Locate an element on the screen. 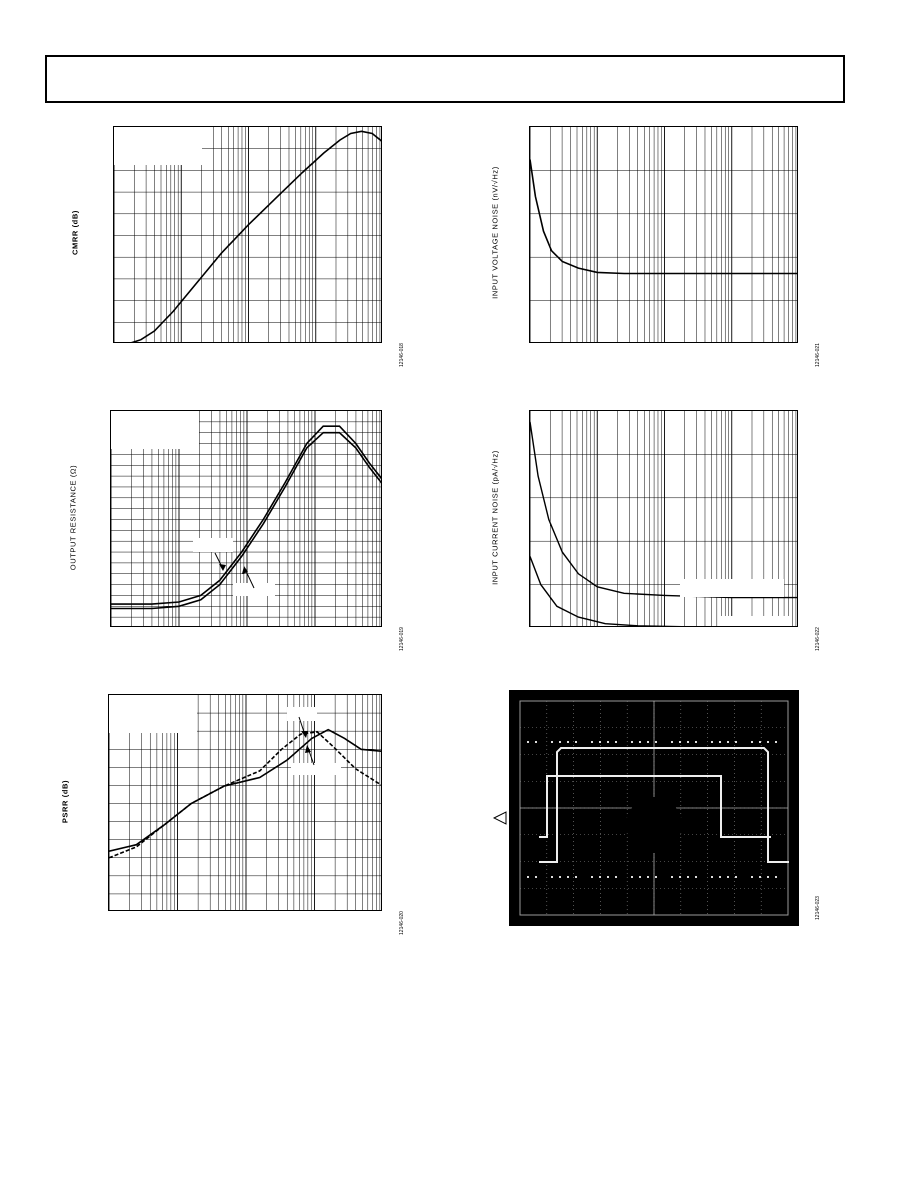  output-trace is located at coordinates (664, 805).